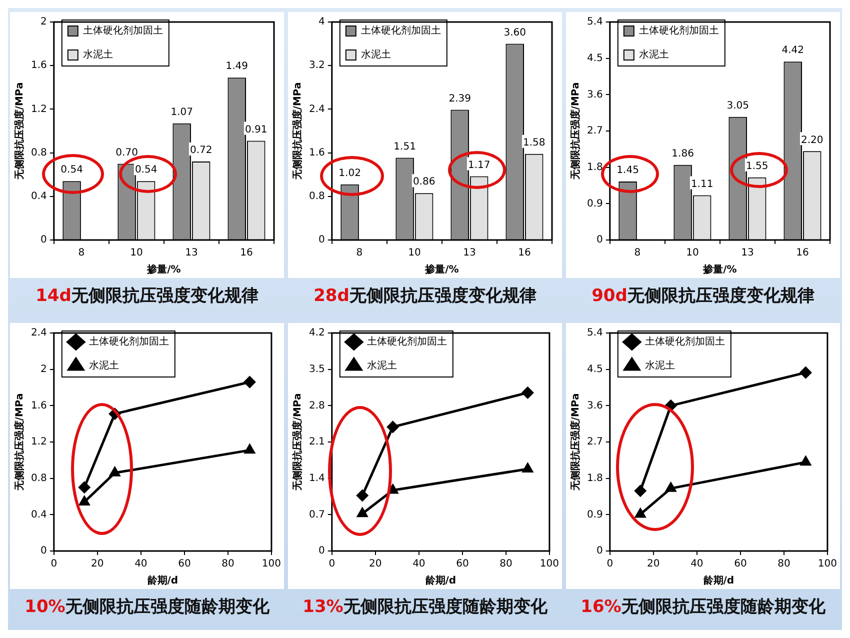  I want to click on x-tick-label: 40, so click(697, 564).